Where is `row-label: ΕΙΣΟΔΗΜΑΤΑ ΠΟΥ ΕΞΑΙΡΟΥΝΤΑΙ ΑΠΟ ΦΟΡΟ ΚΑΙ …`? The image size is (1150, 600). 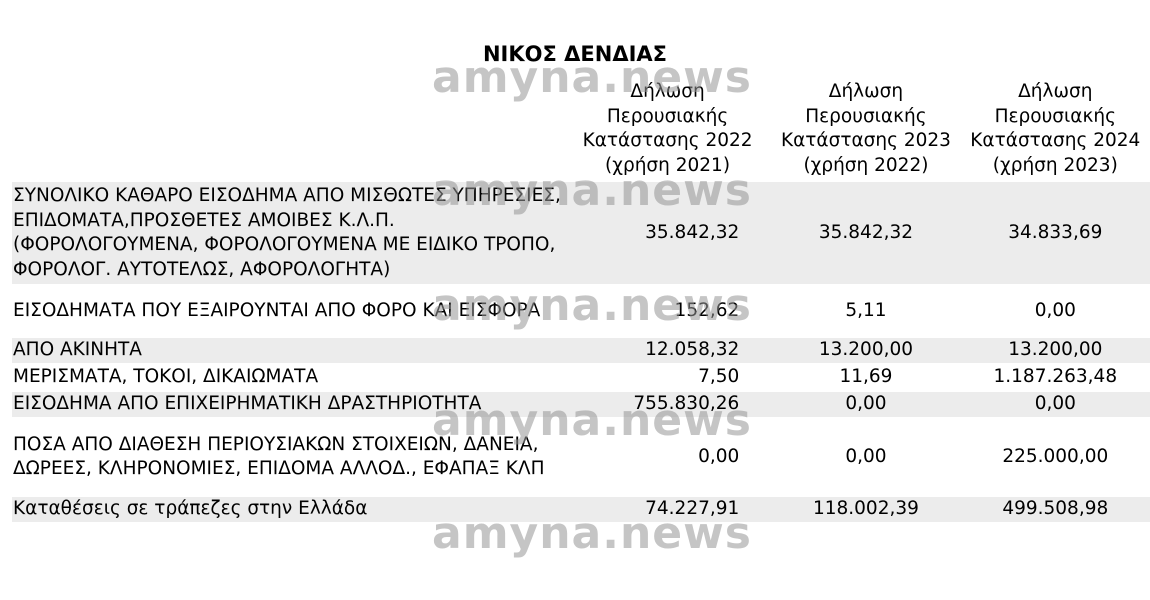 row-label: ΕΙΣΟΔΗΜΑΤΑ ΠΟΥ ΕΞΑΙΡΟΥΝΤΑΙ ΑΠΟ ΦΟΡΟ ΚΑΙ … is located at coordinates (277, 310).